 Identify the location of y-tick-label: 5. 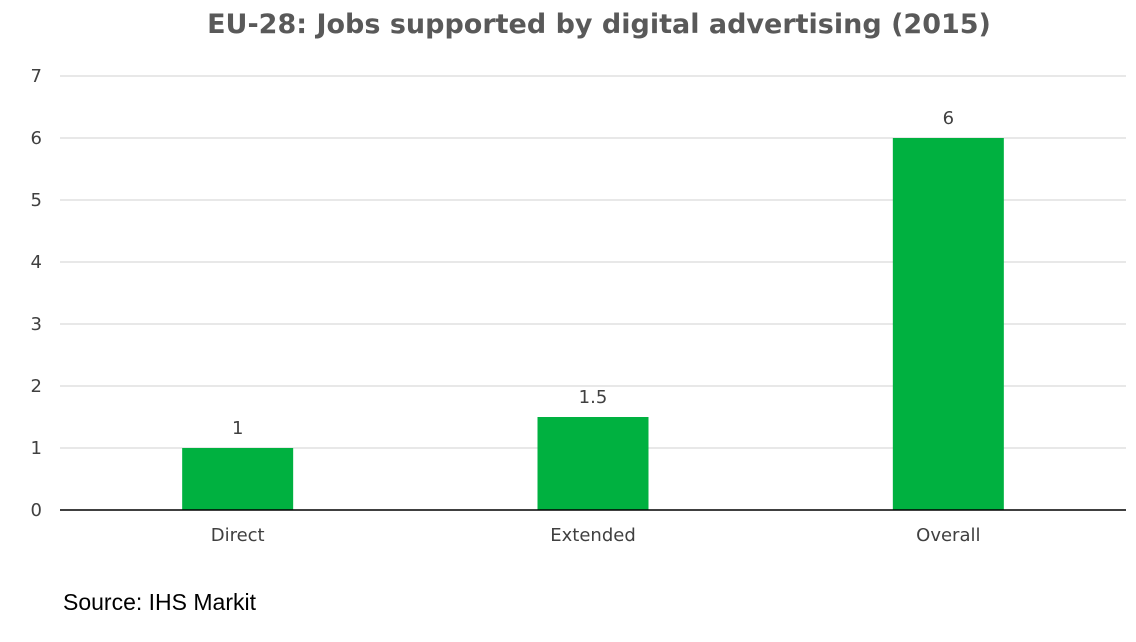
(36, 200).